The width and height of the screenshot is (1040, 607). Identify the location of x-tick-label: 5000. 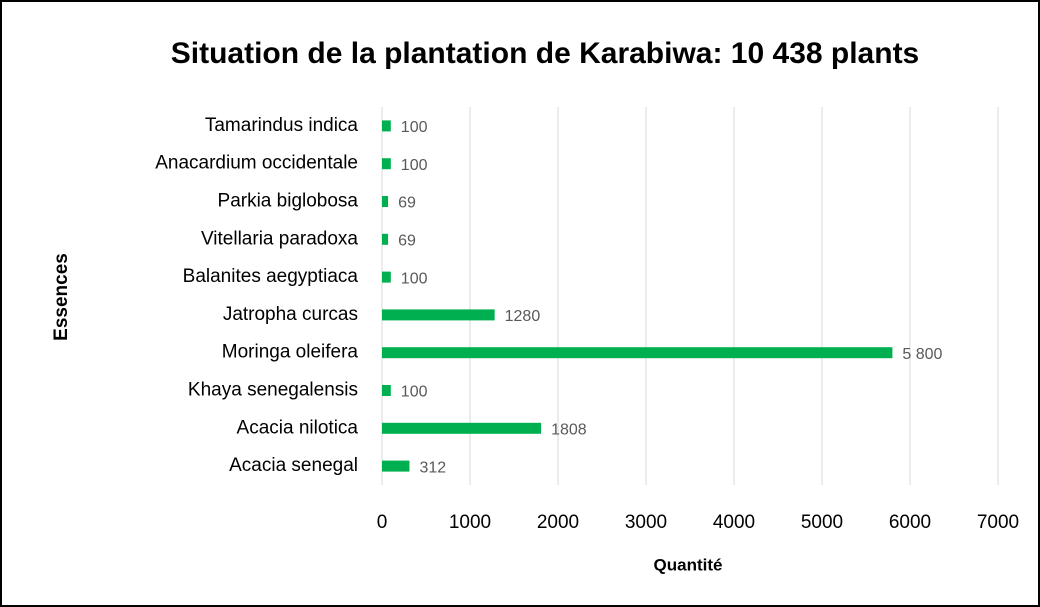
(822, 522).